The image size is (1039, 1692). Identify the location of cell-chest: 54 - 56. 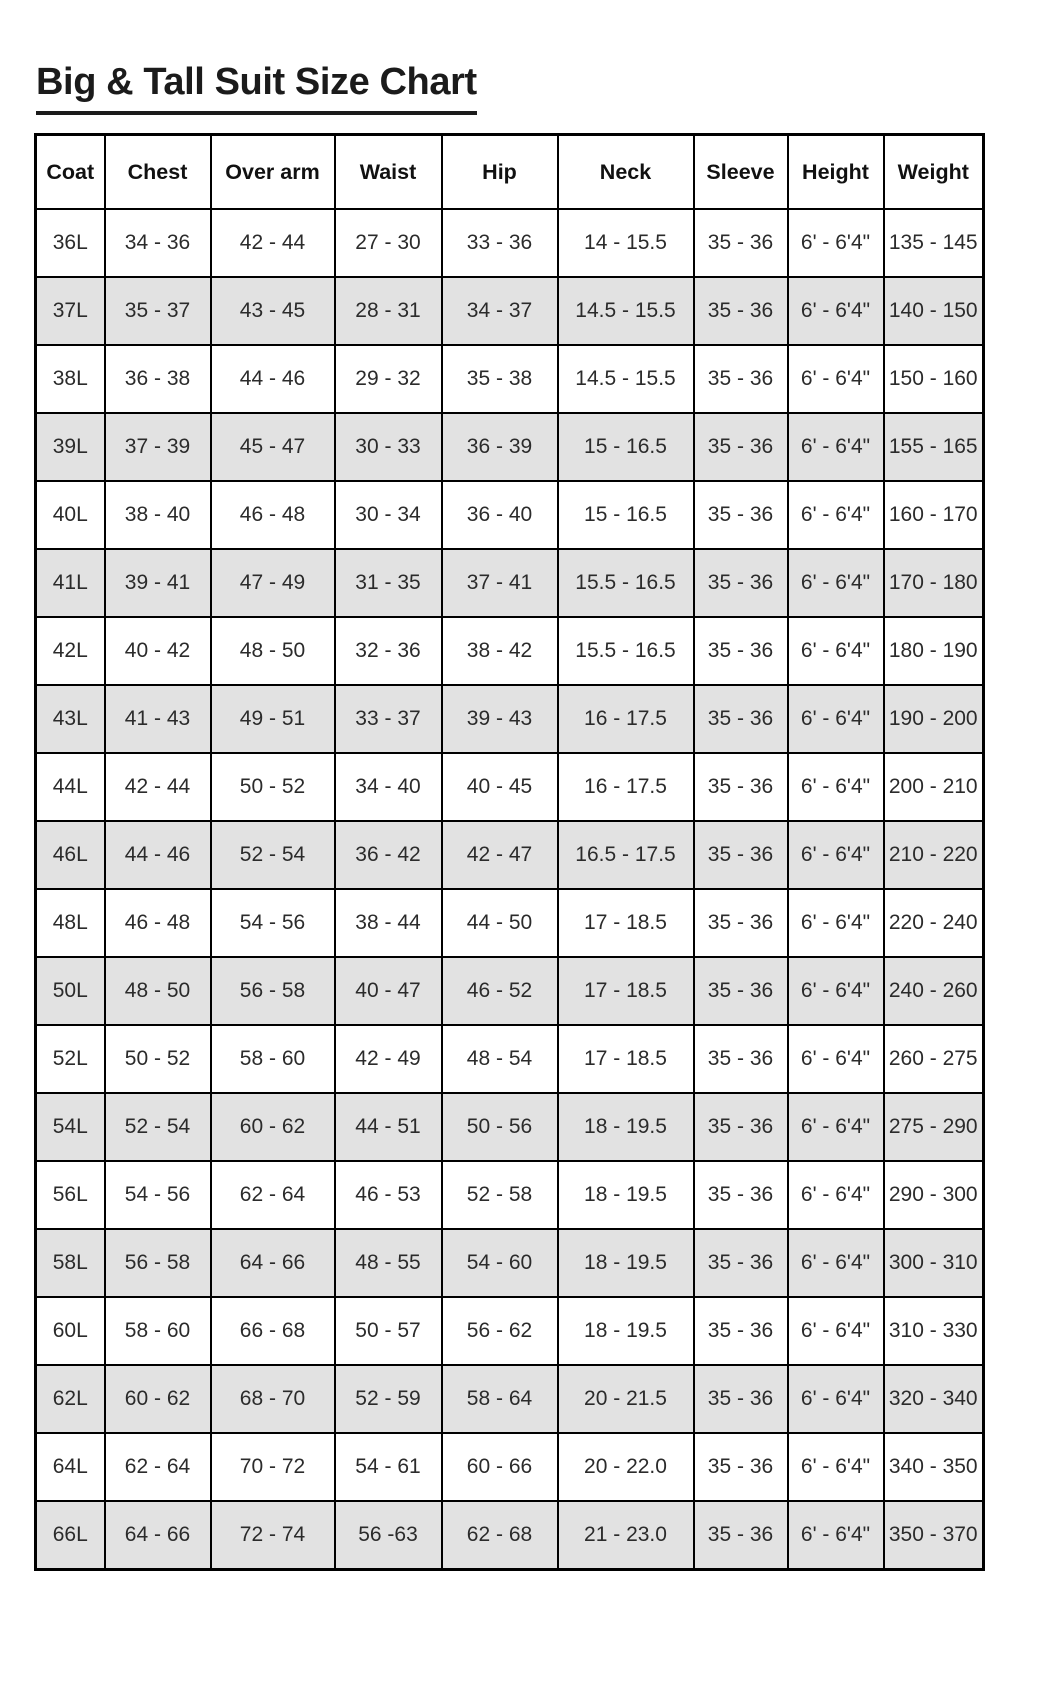
(157, 1195).